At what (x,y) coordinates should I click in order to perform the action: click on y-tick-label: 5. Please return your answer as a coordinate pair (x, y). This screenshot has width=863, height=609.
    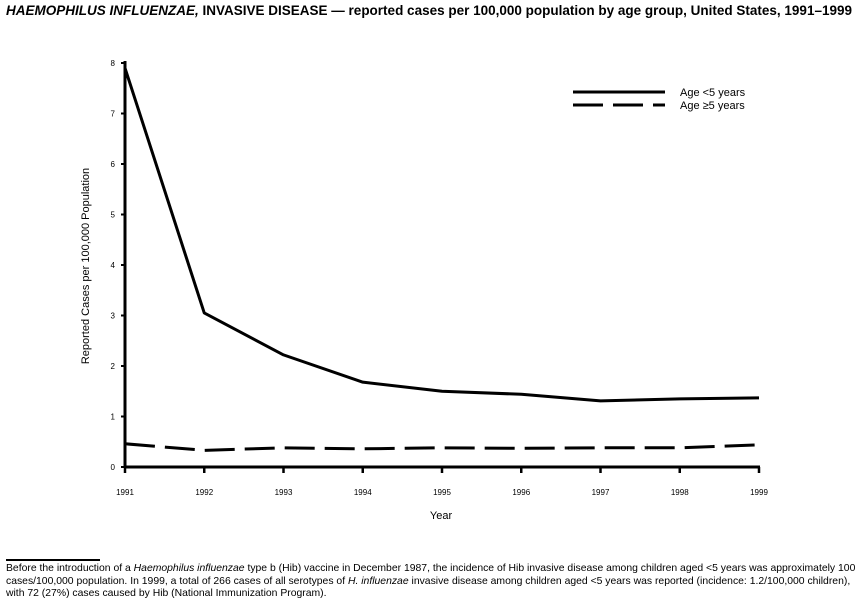
    Looking at the image, I should click on (113, 215).